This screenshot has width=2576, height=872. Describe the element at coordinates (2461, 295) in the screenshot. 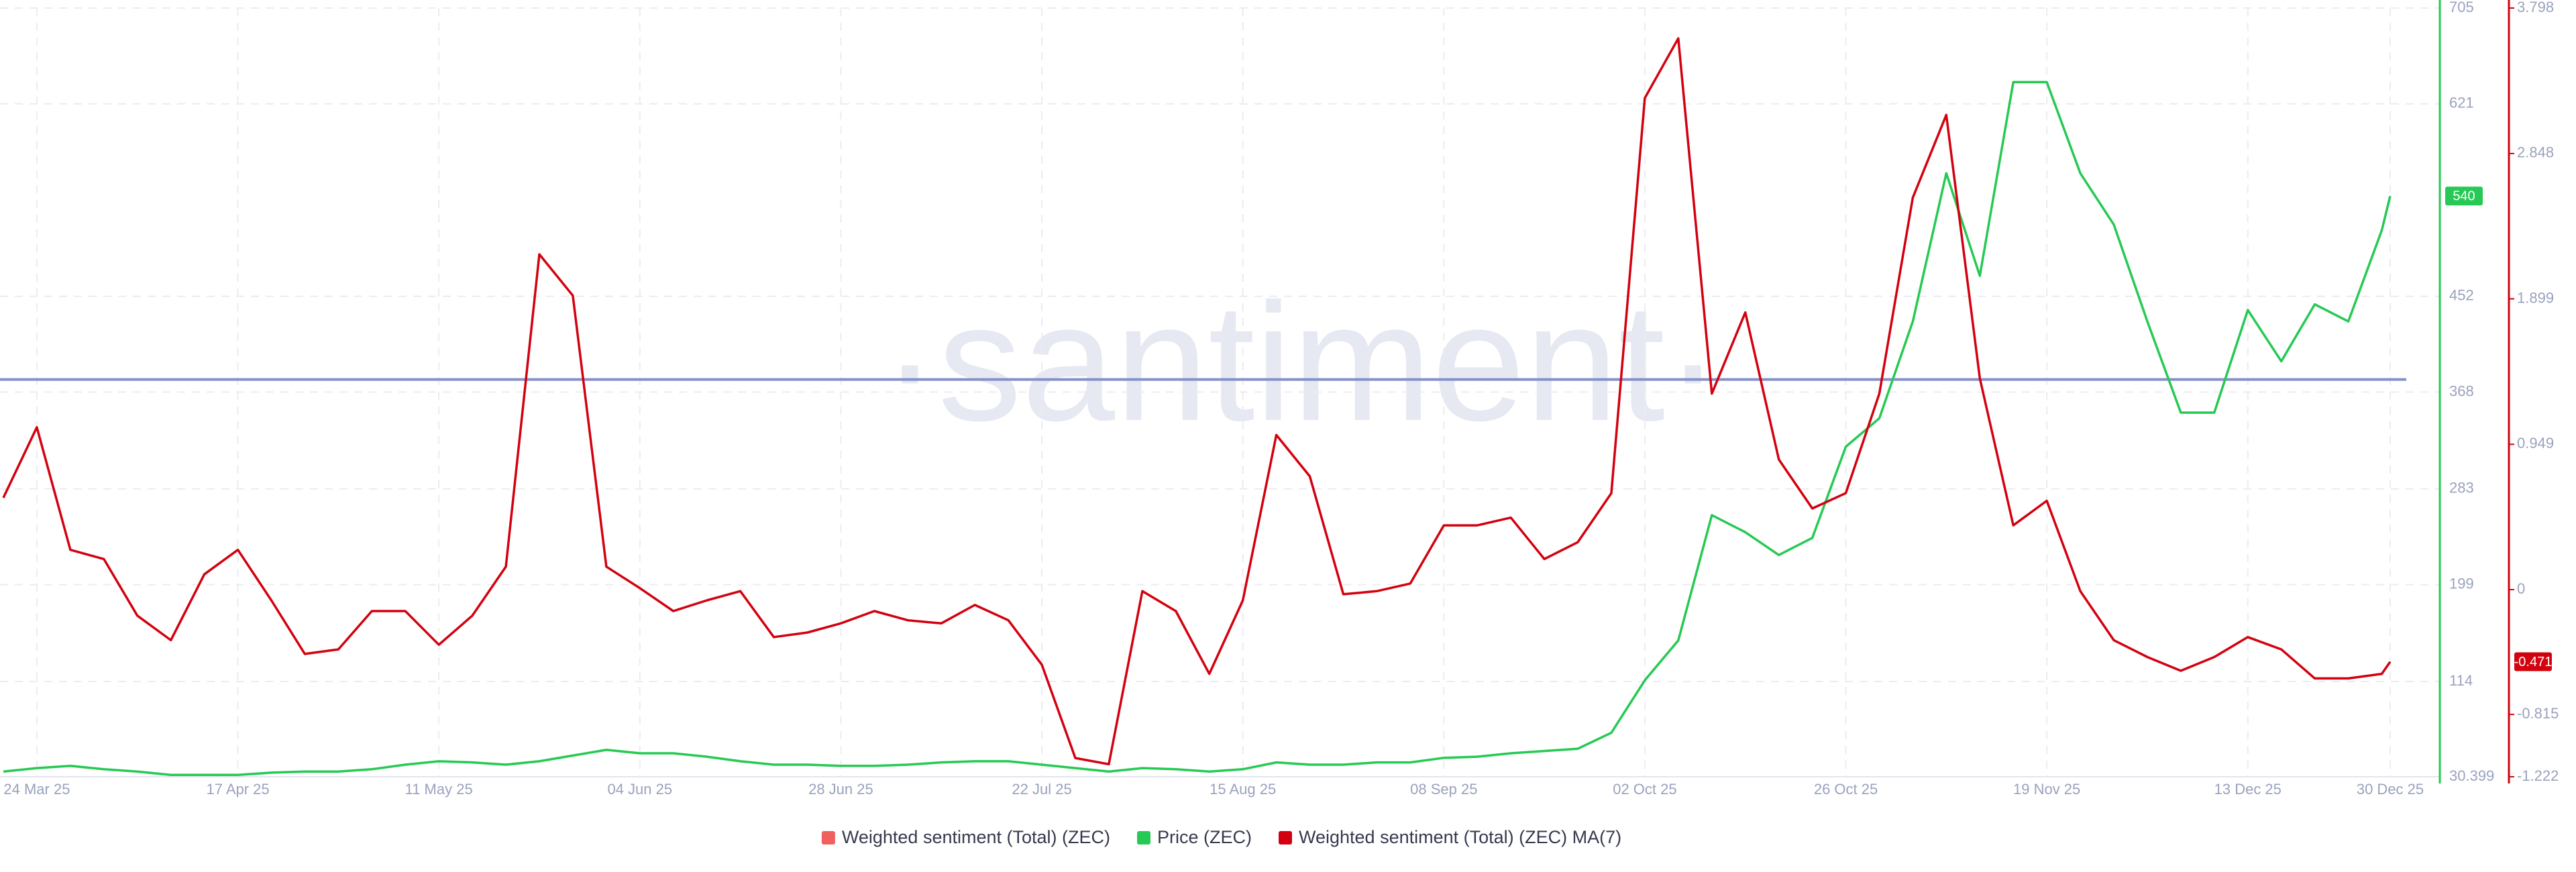

I see `y-tick-label: 452` at that location.